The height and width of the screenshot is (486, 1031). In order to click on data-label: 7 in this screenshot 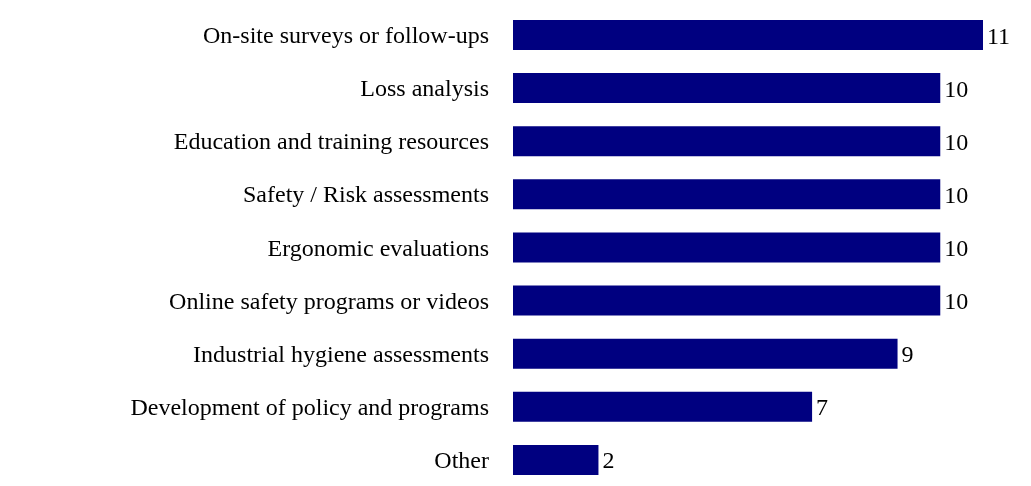, I will do `click(822, 407)`.